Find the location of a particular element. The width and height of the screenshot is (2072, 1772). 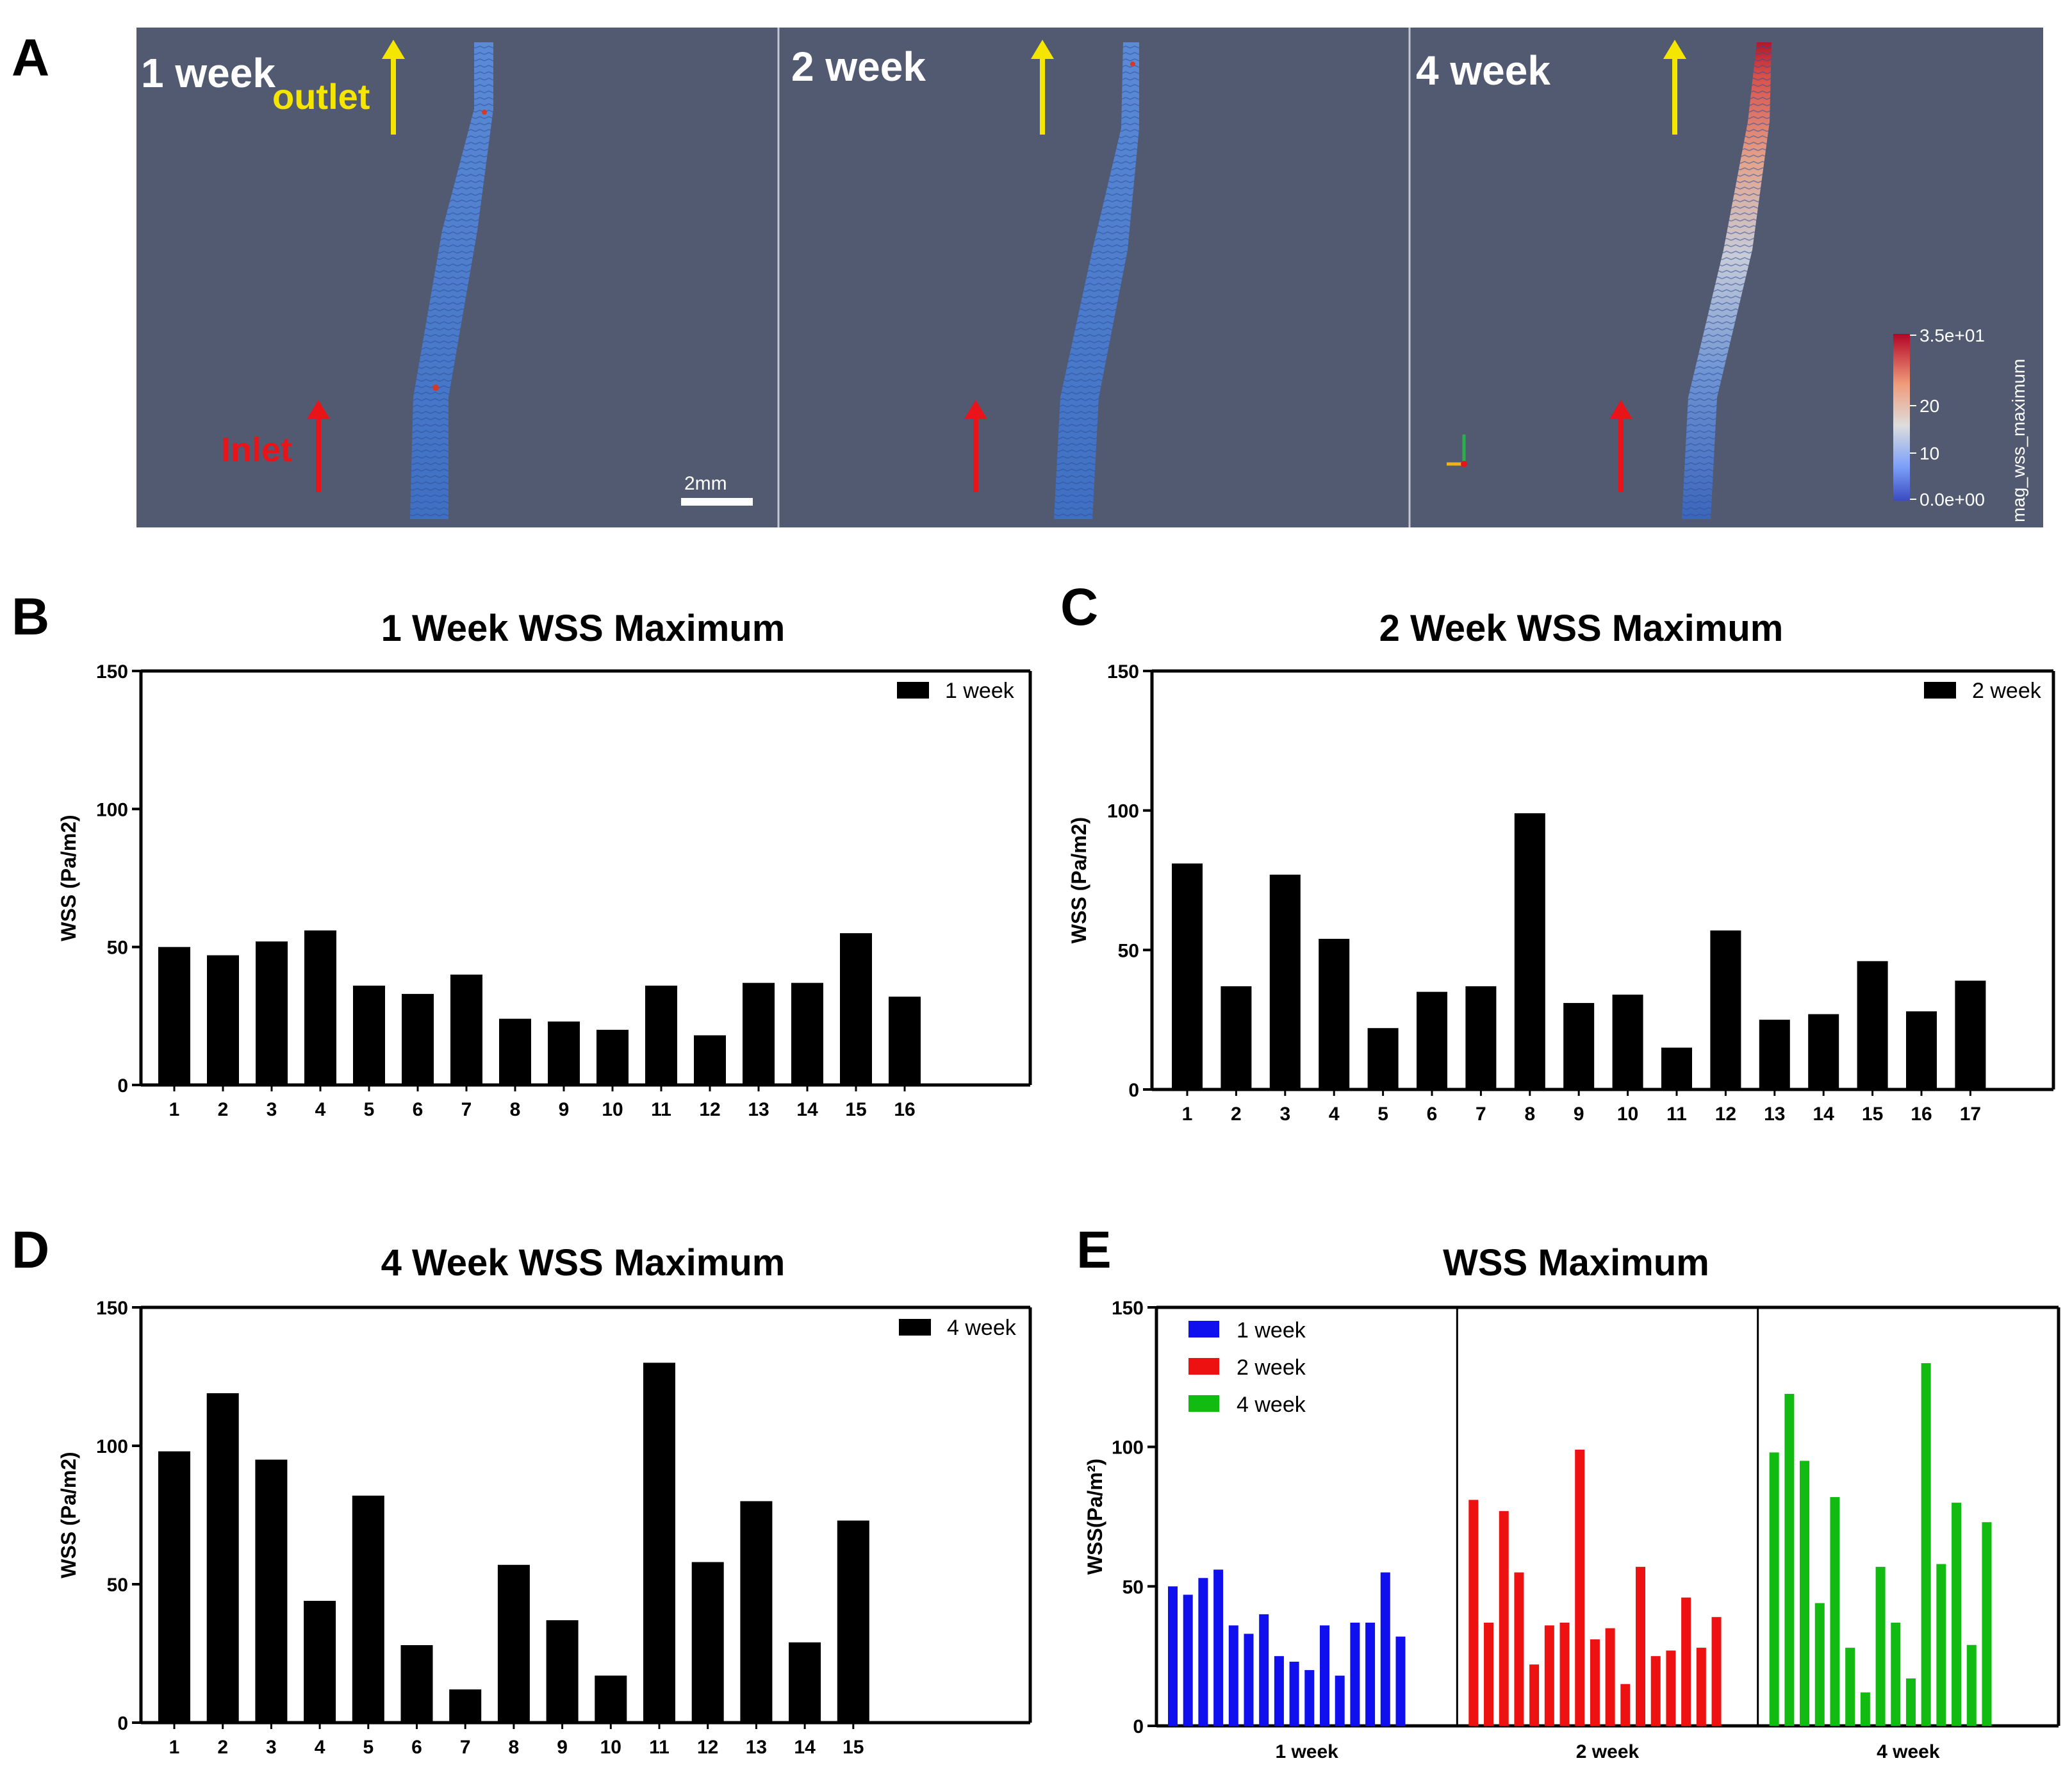

x-group-label: 2 week is located at coordinates (1608, 1751).